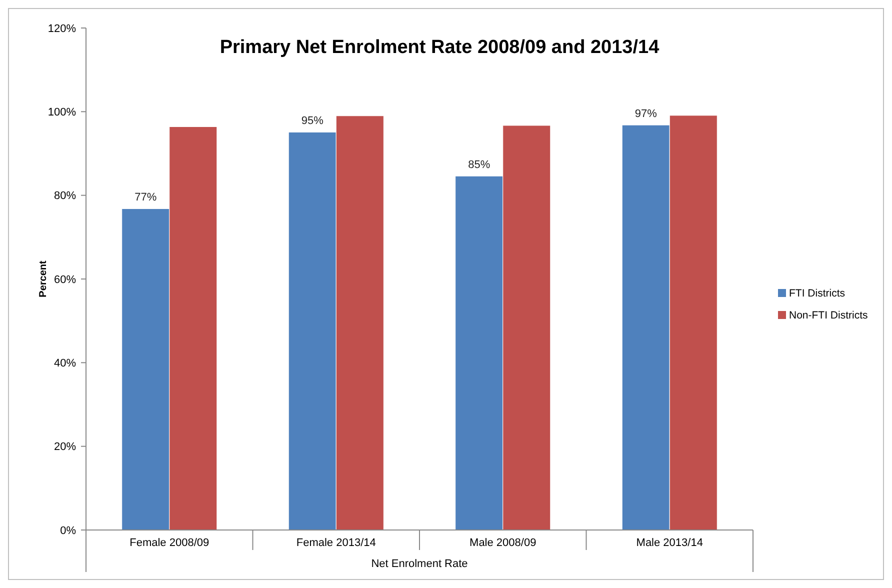 This screenshot has width=892, height=588. I want to click on data-label: 85%, so click(479, 165).